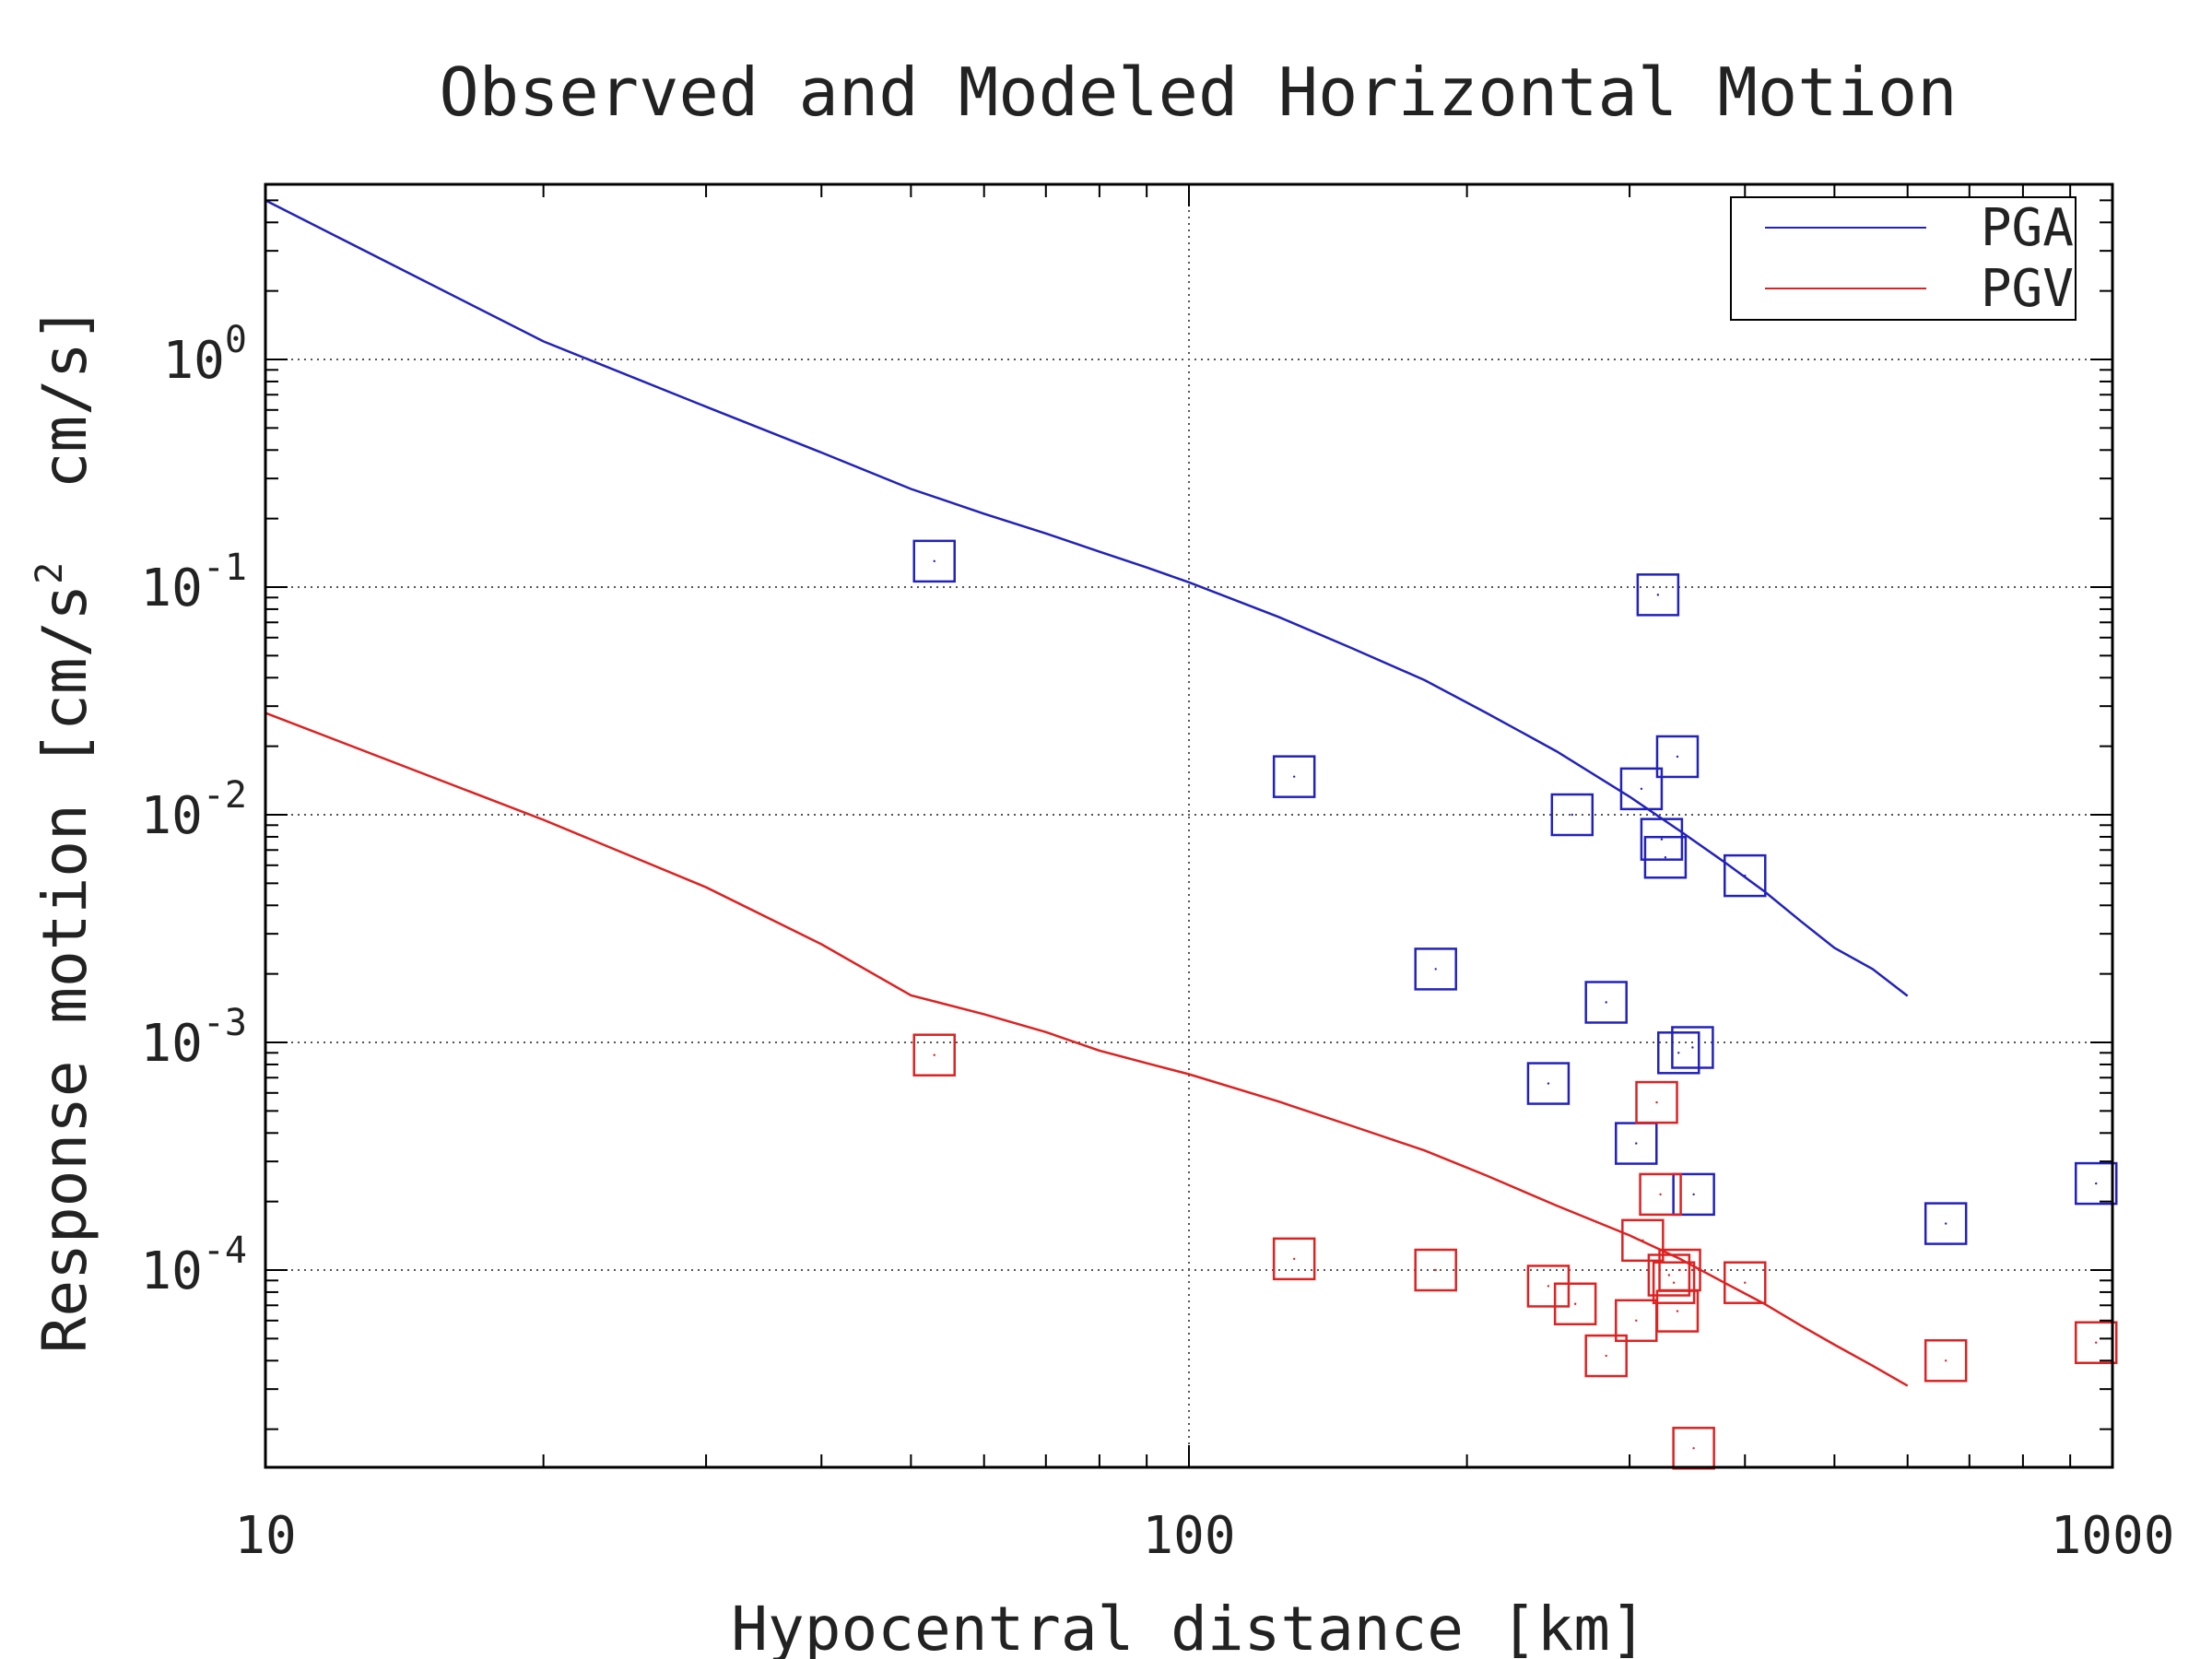 This screenshot has height=1659, width=2212. Describe the element at coordinates (64, 968) in the screenshot. I see `y-axis-label-text: Response motion [cm/s` at that location.